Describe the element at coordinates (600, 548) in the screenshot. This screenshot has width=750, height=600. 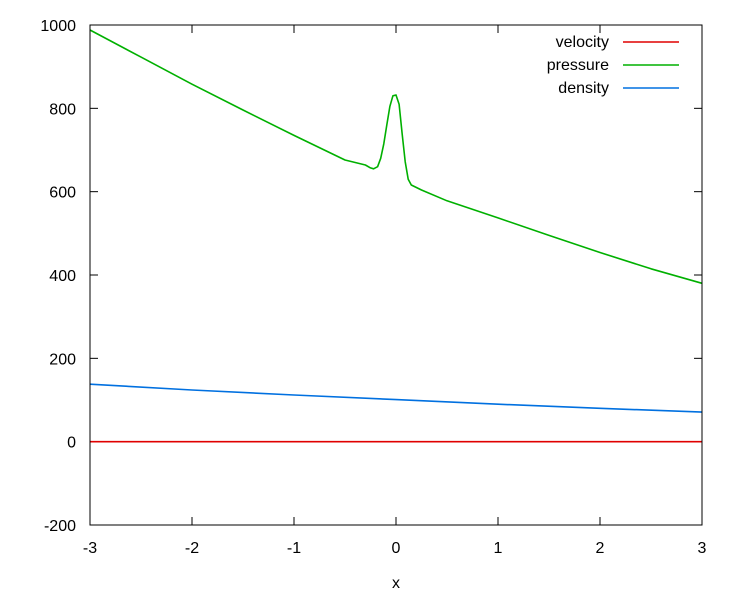
I see `x-tick-label: 2` at that location.